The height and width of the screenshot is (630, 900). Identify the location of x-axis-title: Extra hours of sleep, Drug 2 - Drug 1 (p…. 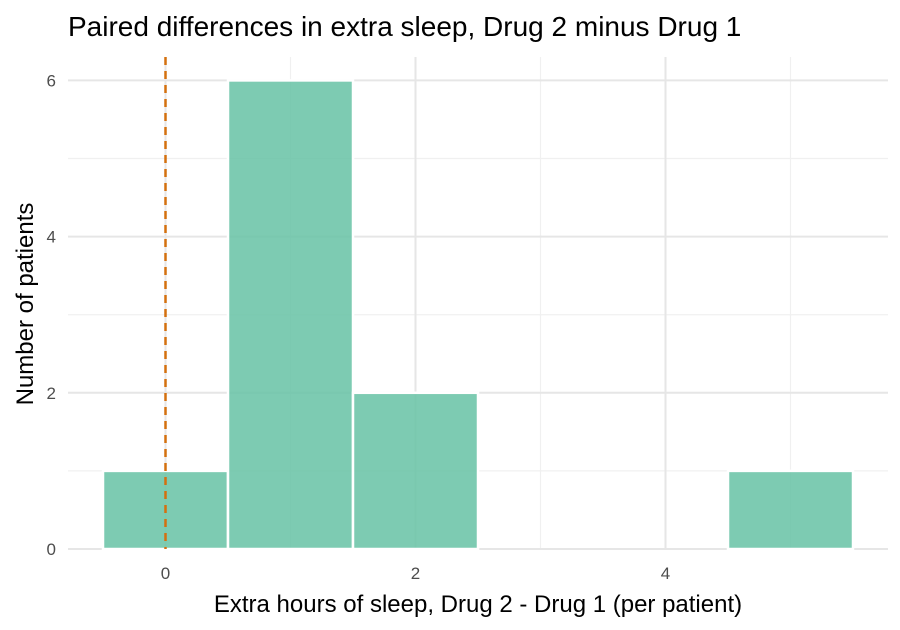
(478, 604).